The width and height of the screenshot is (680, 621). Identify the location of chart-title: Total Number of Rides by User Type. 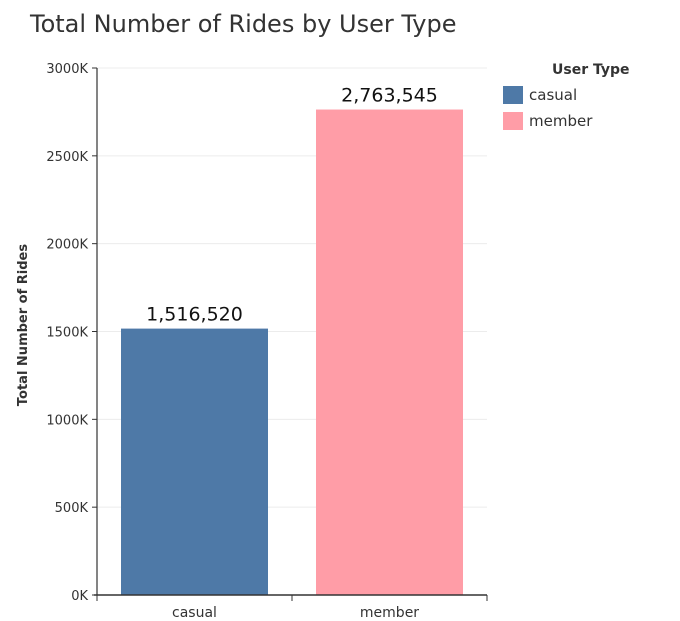
(243, 24).